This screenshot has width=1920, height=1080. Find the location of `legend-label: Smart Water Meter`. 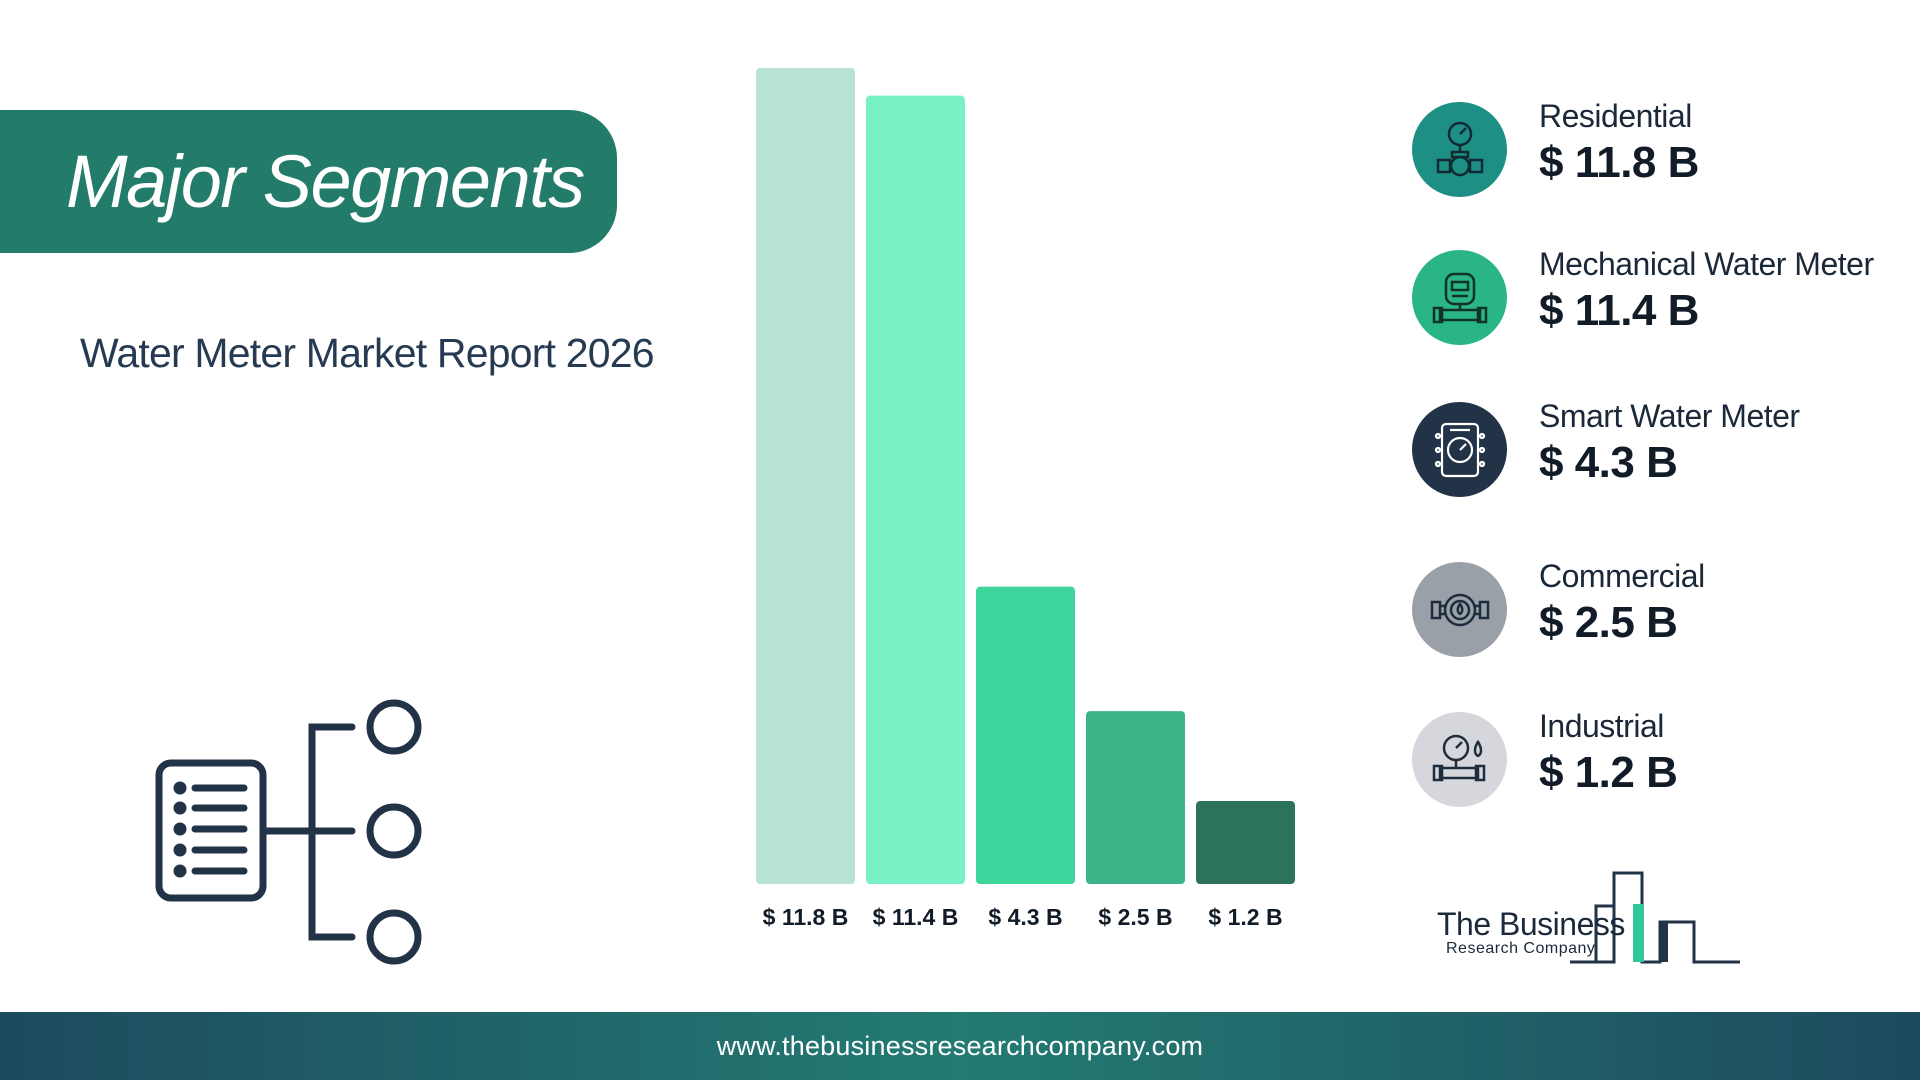

legend-label: Smart Water Meter is located at coordinates (1669, 416).